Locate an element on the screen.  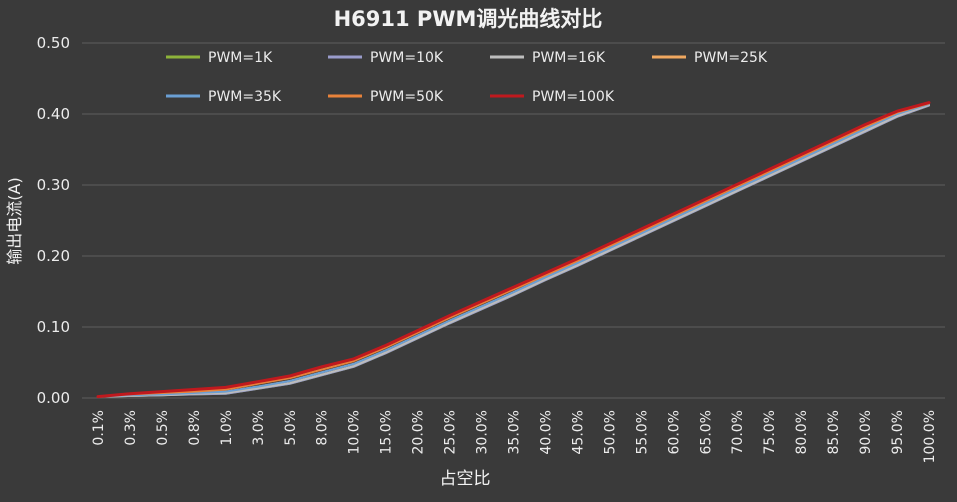
y-tick-label: 0.10 is located at coordinates (53, 327).